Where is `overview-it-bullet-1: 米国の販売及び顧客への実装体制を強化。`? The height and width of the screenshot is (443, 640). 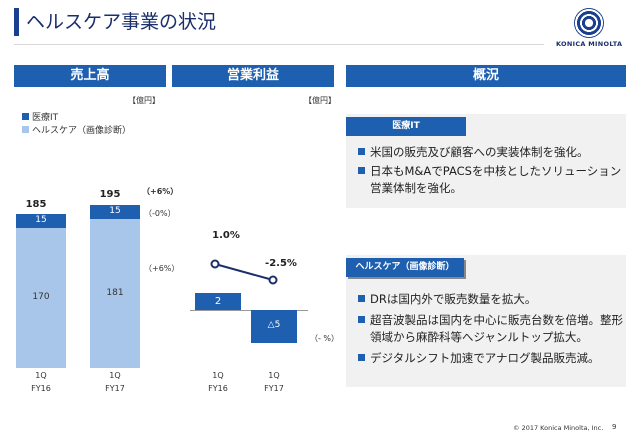 overview-it-bullet-1: 米国の販売及び顧客への実装体制を強化。 is located at coordinates (489, 152).